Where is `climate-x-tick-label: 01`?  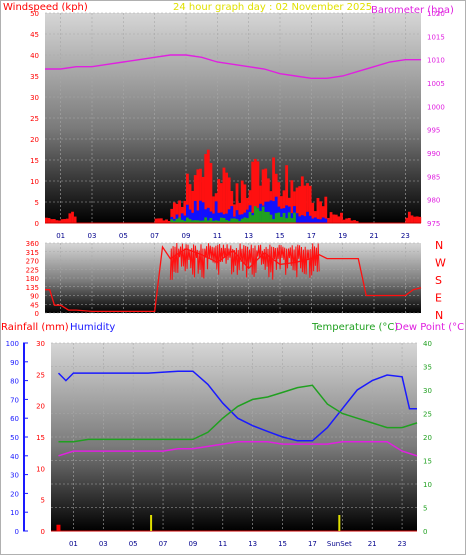
climate-x-tick-label: 01 is located at coordinates (73, 544).